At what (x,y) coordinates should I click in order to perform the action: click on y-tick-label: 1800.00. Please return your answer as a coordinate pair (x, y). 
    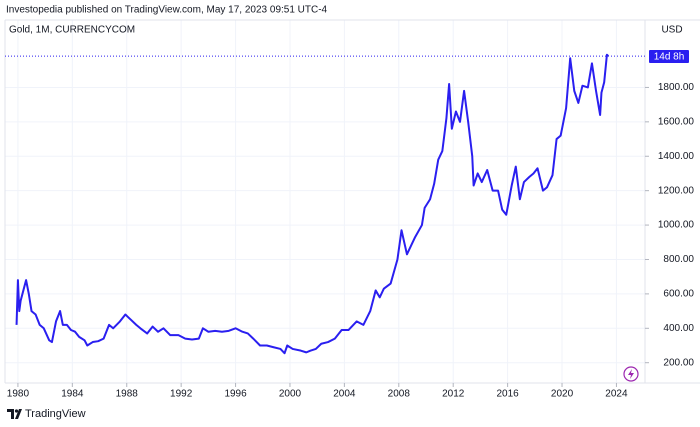
    Looking at the image, I should click on (676, 87).